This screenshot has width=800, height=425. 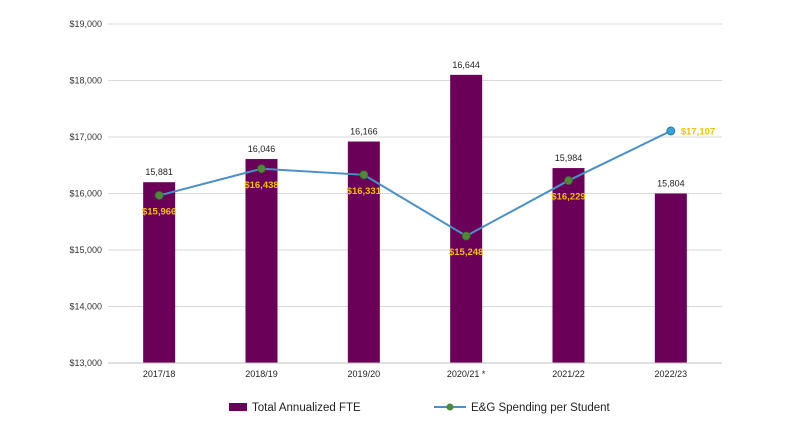 I want to click on x-tick-label: 2019/20, so click(x=364, y=374).